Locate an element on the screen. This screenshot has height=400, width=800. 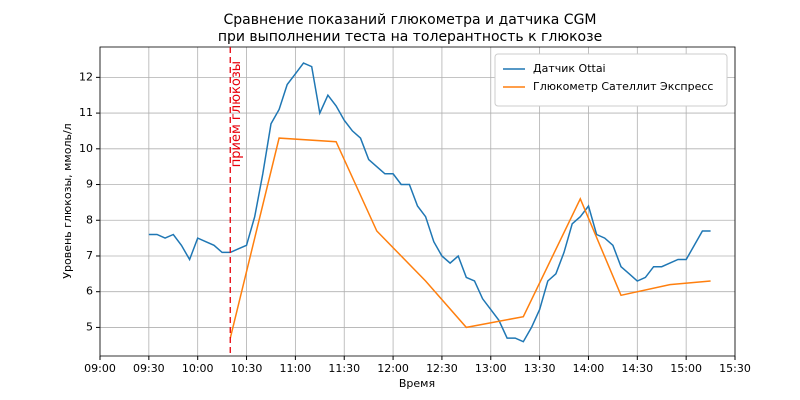
y-tick-label: 9 is located at coordinates (89, 184).